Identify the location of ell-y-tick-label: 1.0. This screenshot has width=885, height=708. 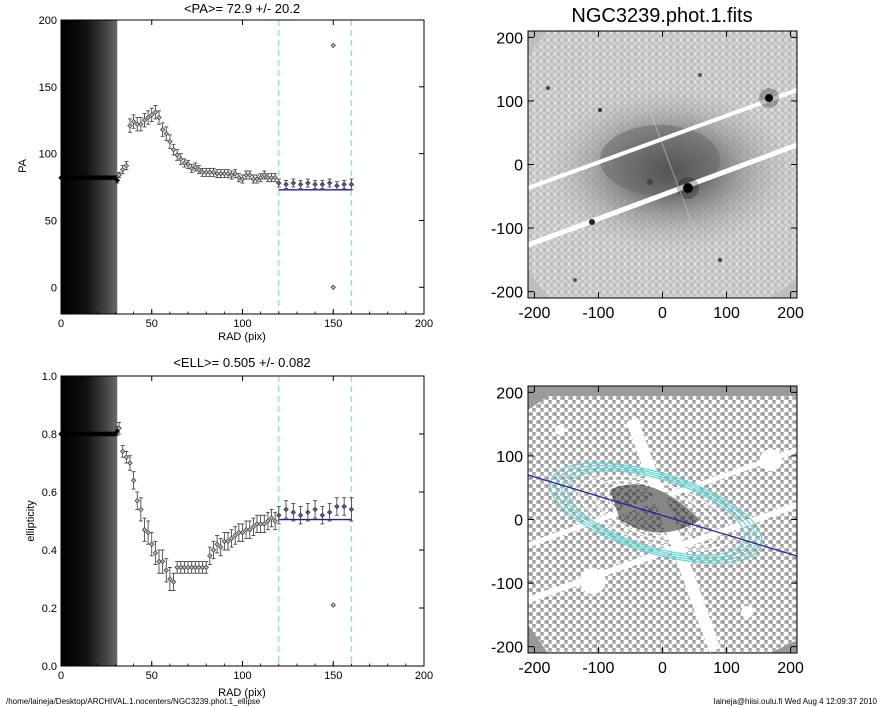
(49, 377).